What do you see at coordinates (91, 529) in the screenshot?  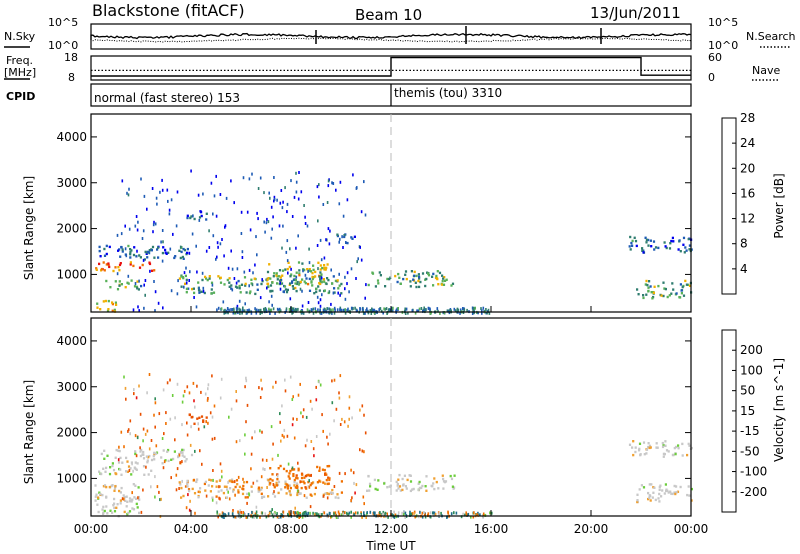 I see `x-tick-label: 00:00` at bounding box center [91, 529].